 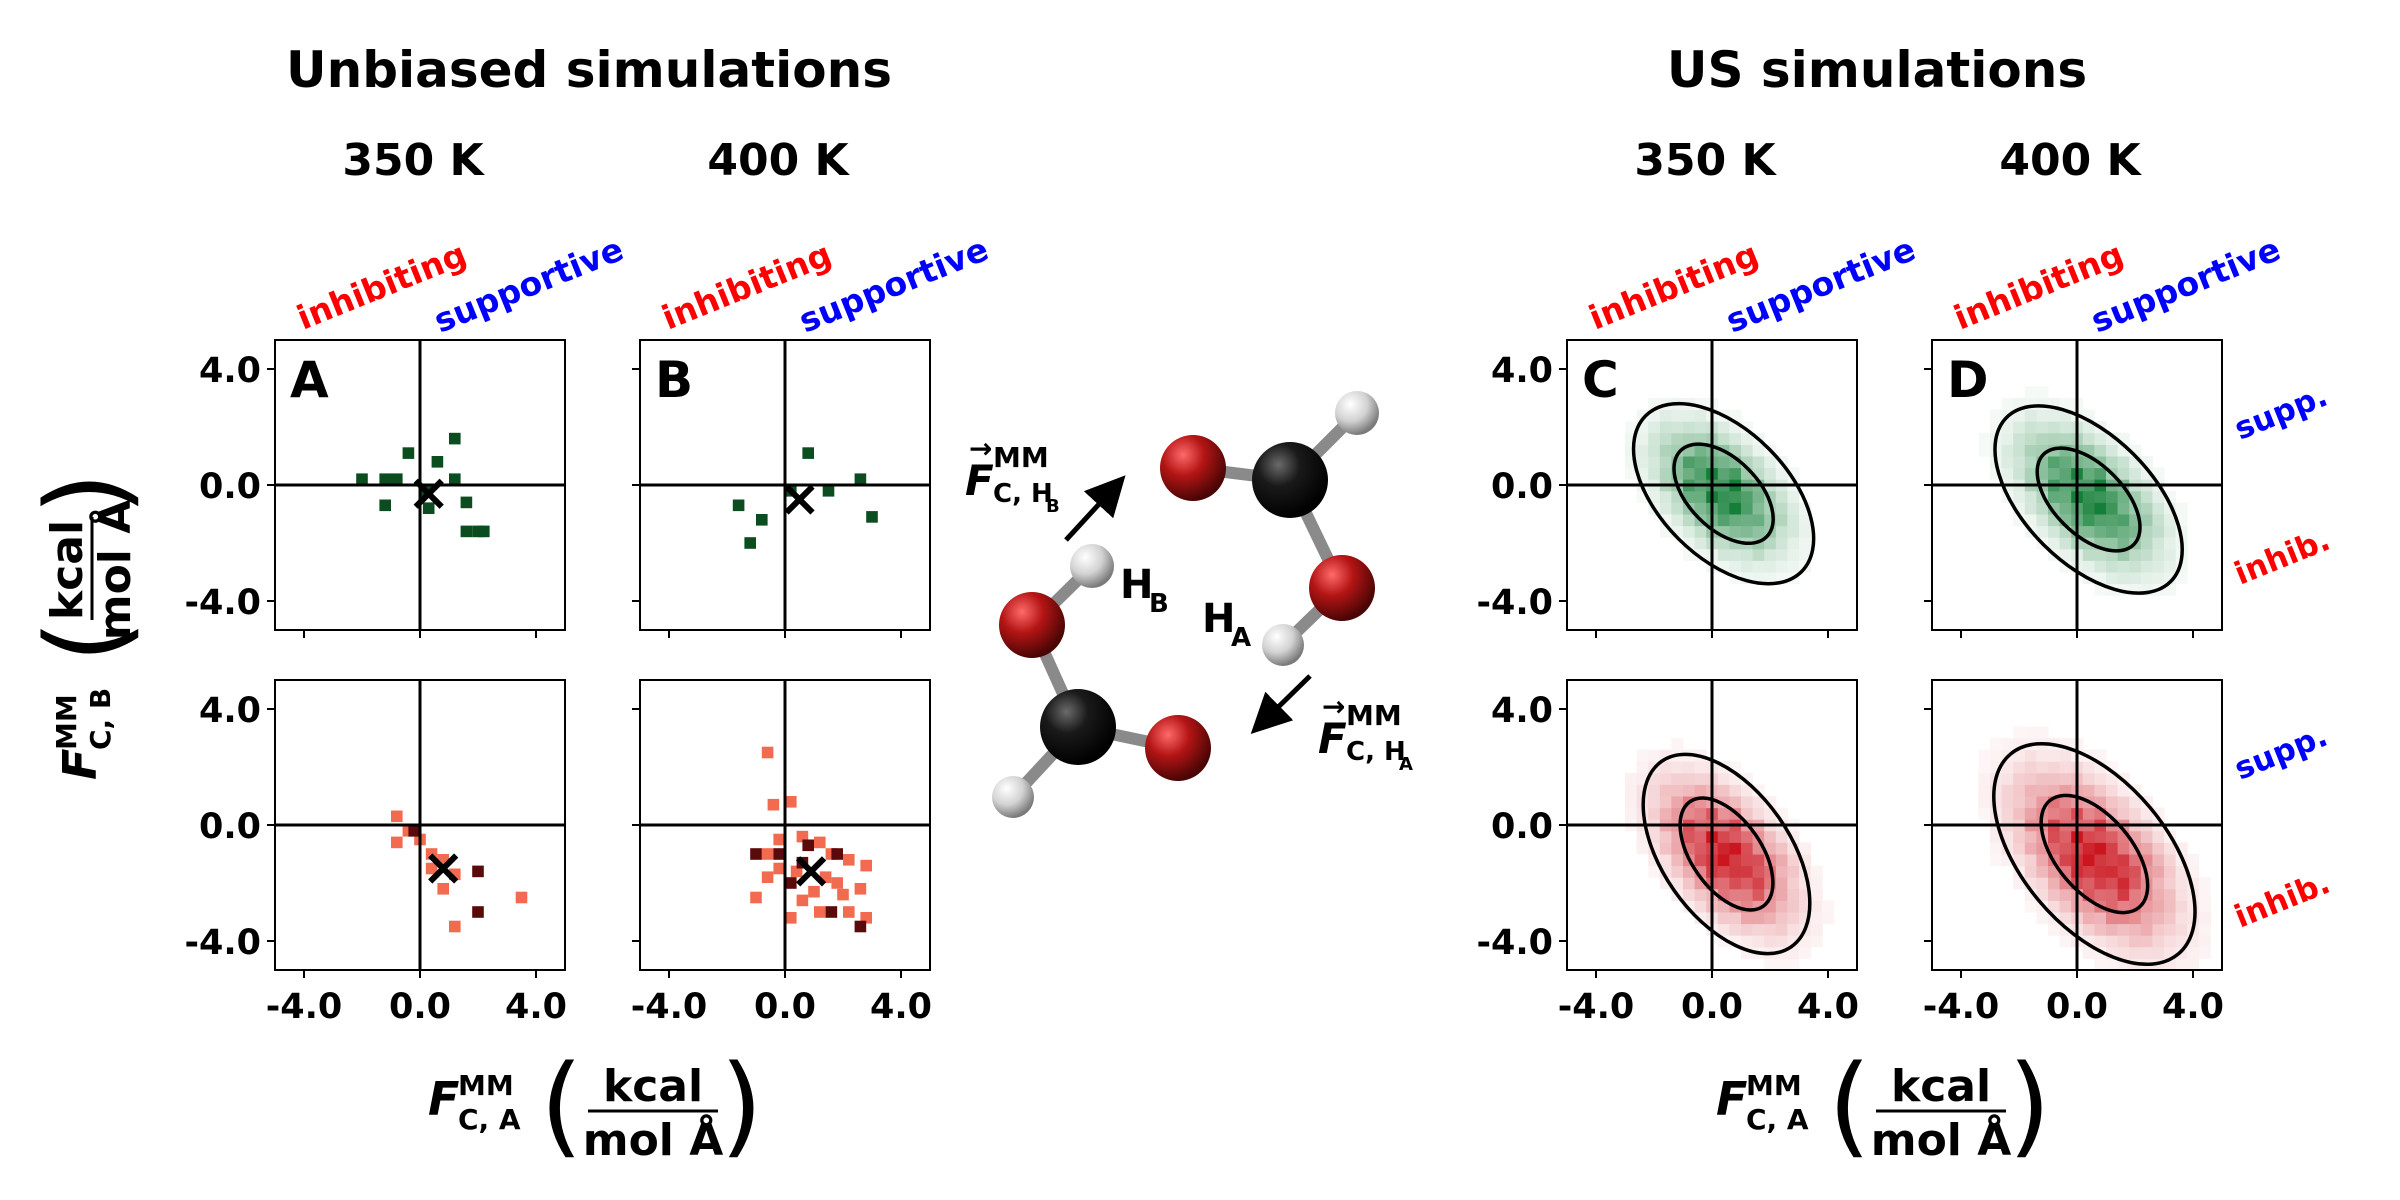 What do you see at coordinates (1514, 603) in the screenshot?
I see `y-tick-label: -4.0` at bounding box center [1514, 603].